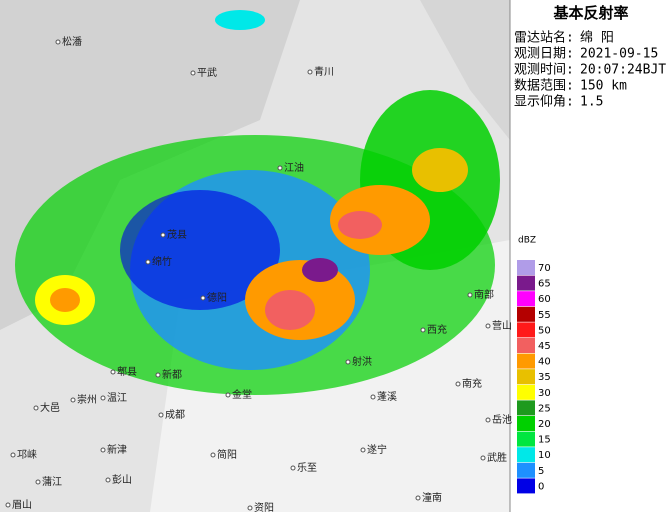  Describe the element at coordinates (387, 397) in the screenshot. I see `city-name: 蓬溪` at that location.